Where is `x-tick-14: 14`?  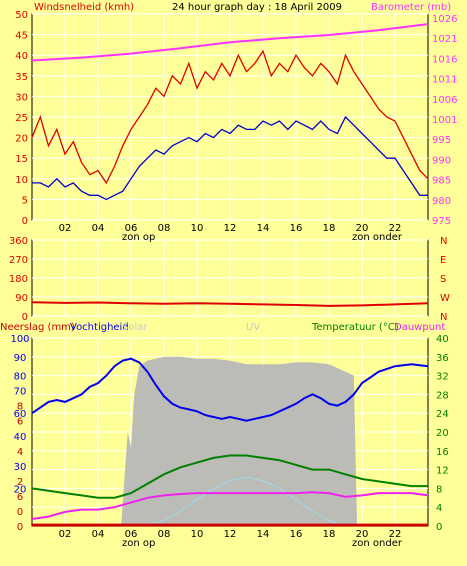 x-tick-14: 14 is located at coordinates (263, 228).